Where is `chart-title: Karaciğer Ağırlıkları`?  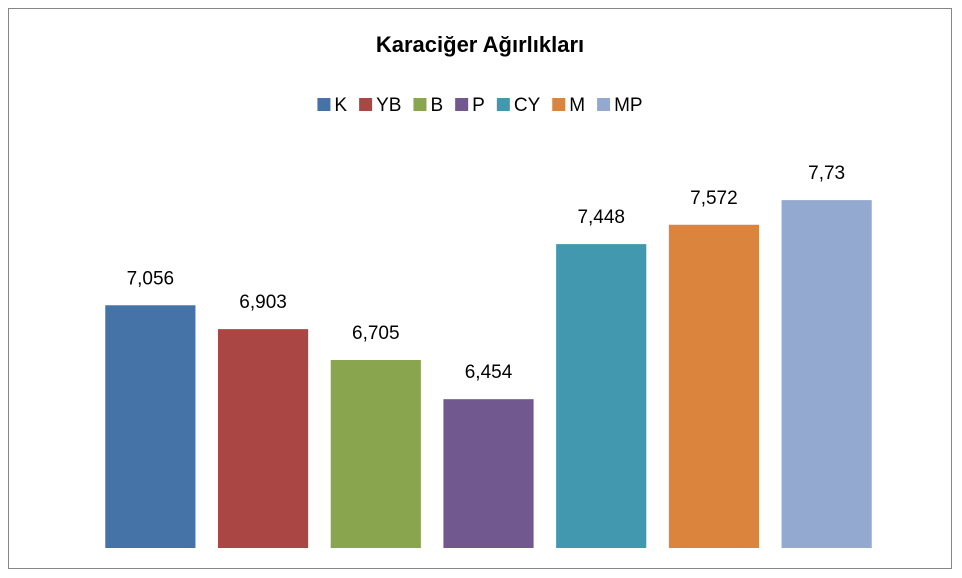
chart-title: Karaciğer Ağırlıkları is located at coordinates (480, 44).